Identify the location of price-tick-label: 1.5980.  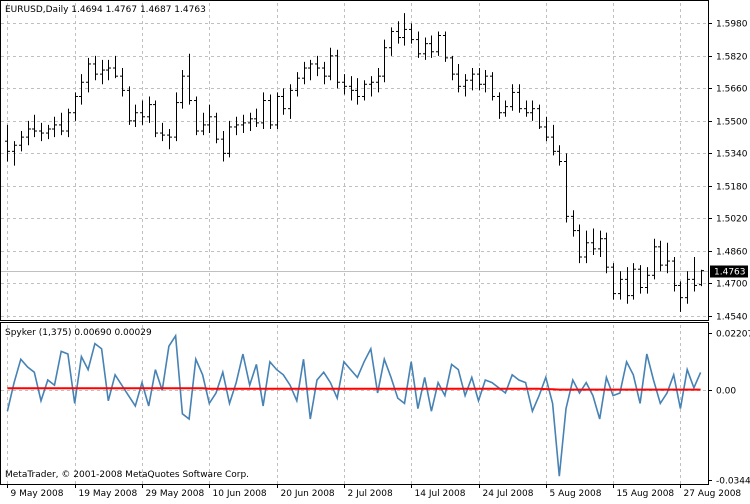
(732, 25).